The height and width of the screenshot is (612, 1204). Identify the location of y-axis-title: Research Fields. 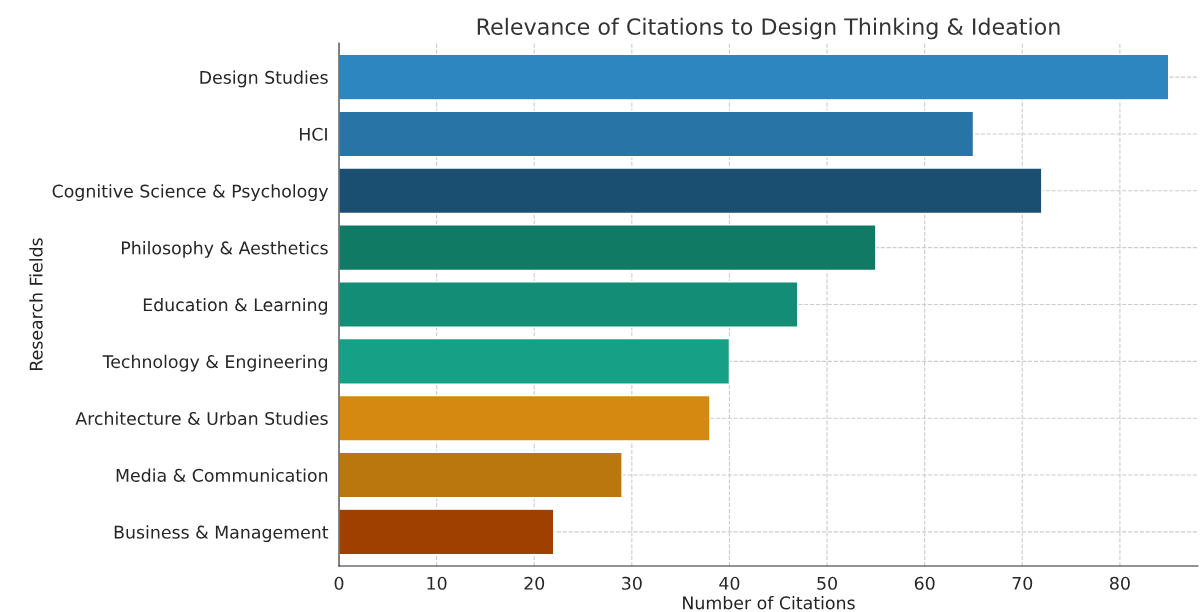
(36, 304).